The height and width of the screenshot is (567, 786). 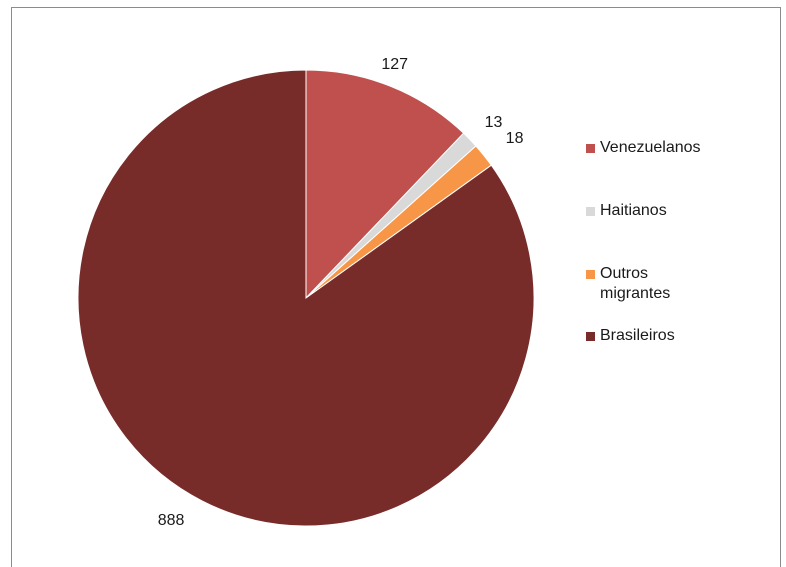 What do you see at coordinates (676, 336) in the screenshot?
I see `legend-item-brasileiros: Brasileiros` at bounding box center [676, 336].